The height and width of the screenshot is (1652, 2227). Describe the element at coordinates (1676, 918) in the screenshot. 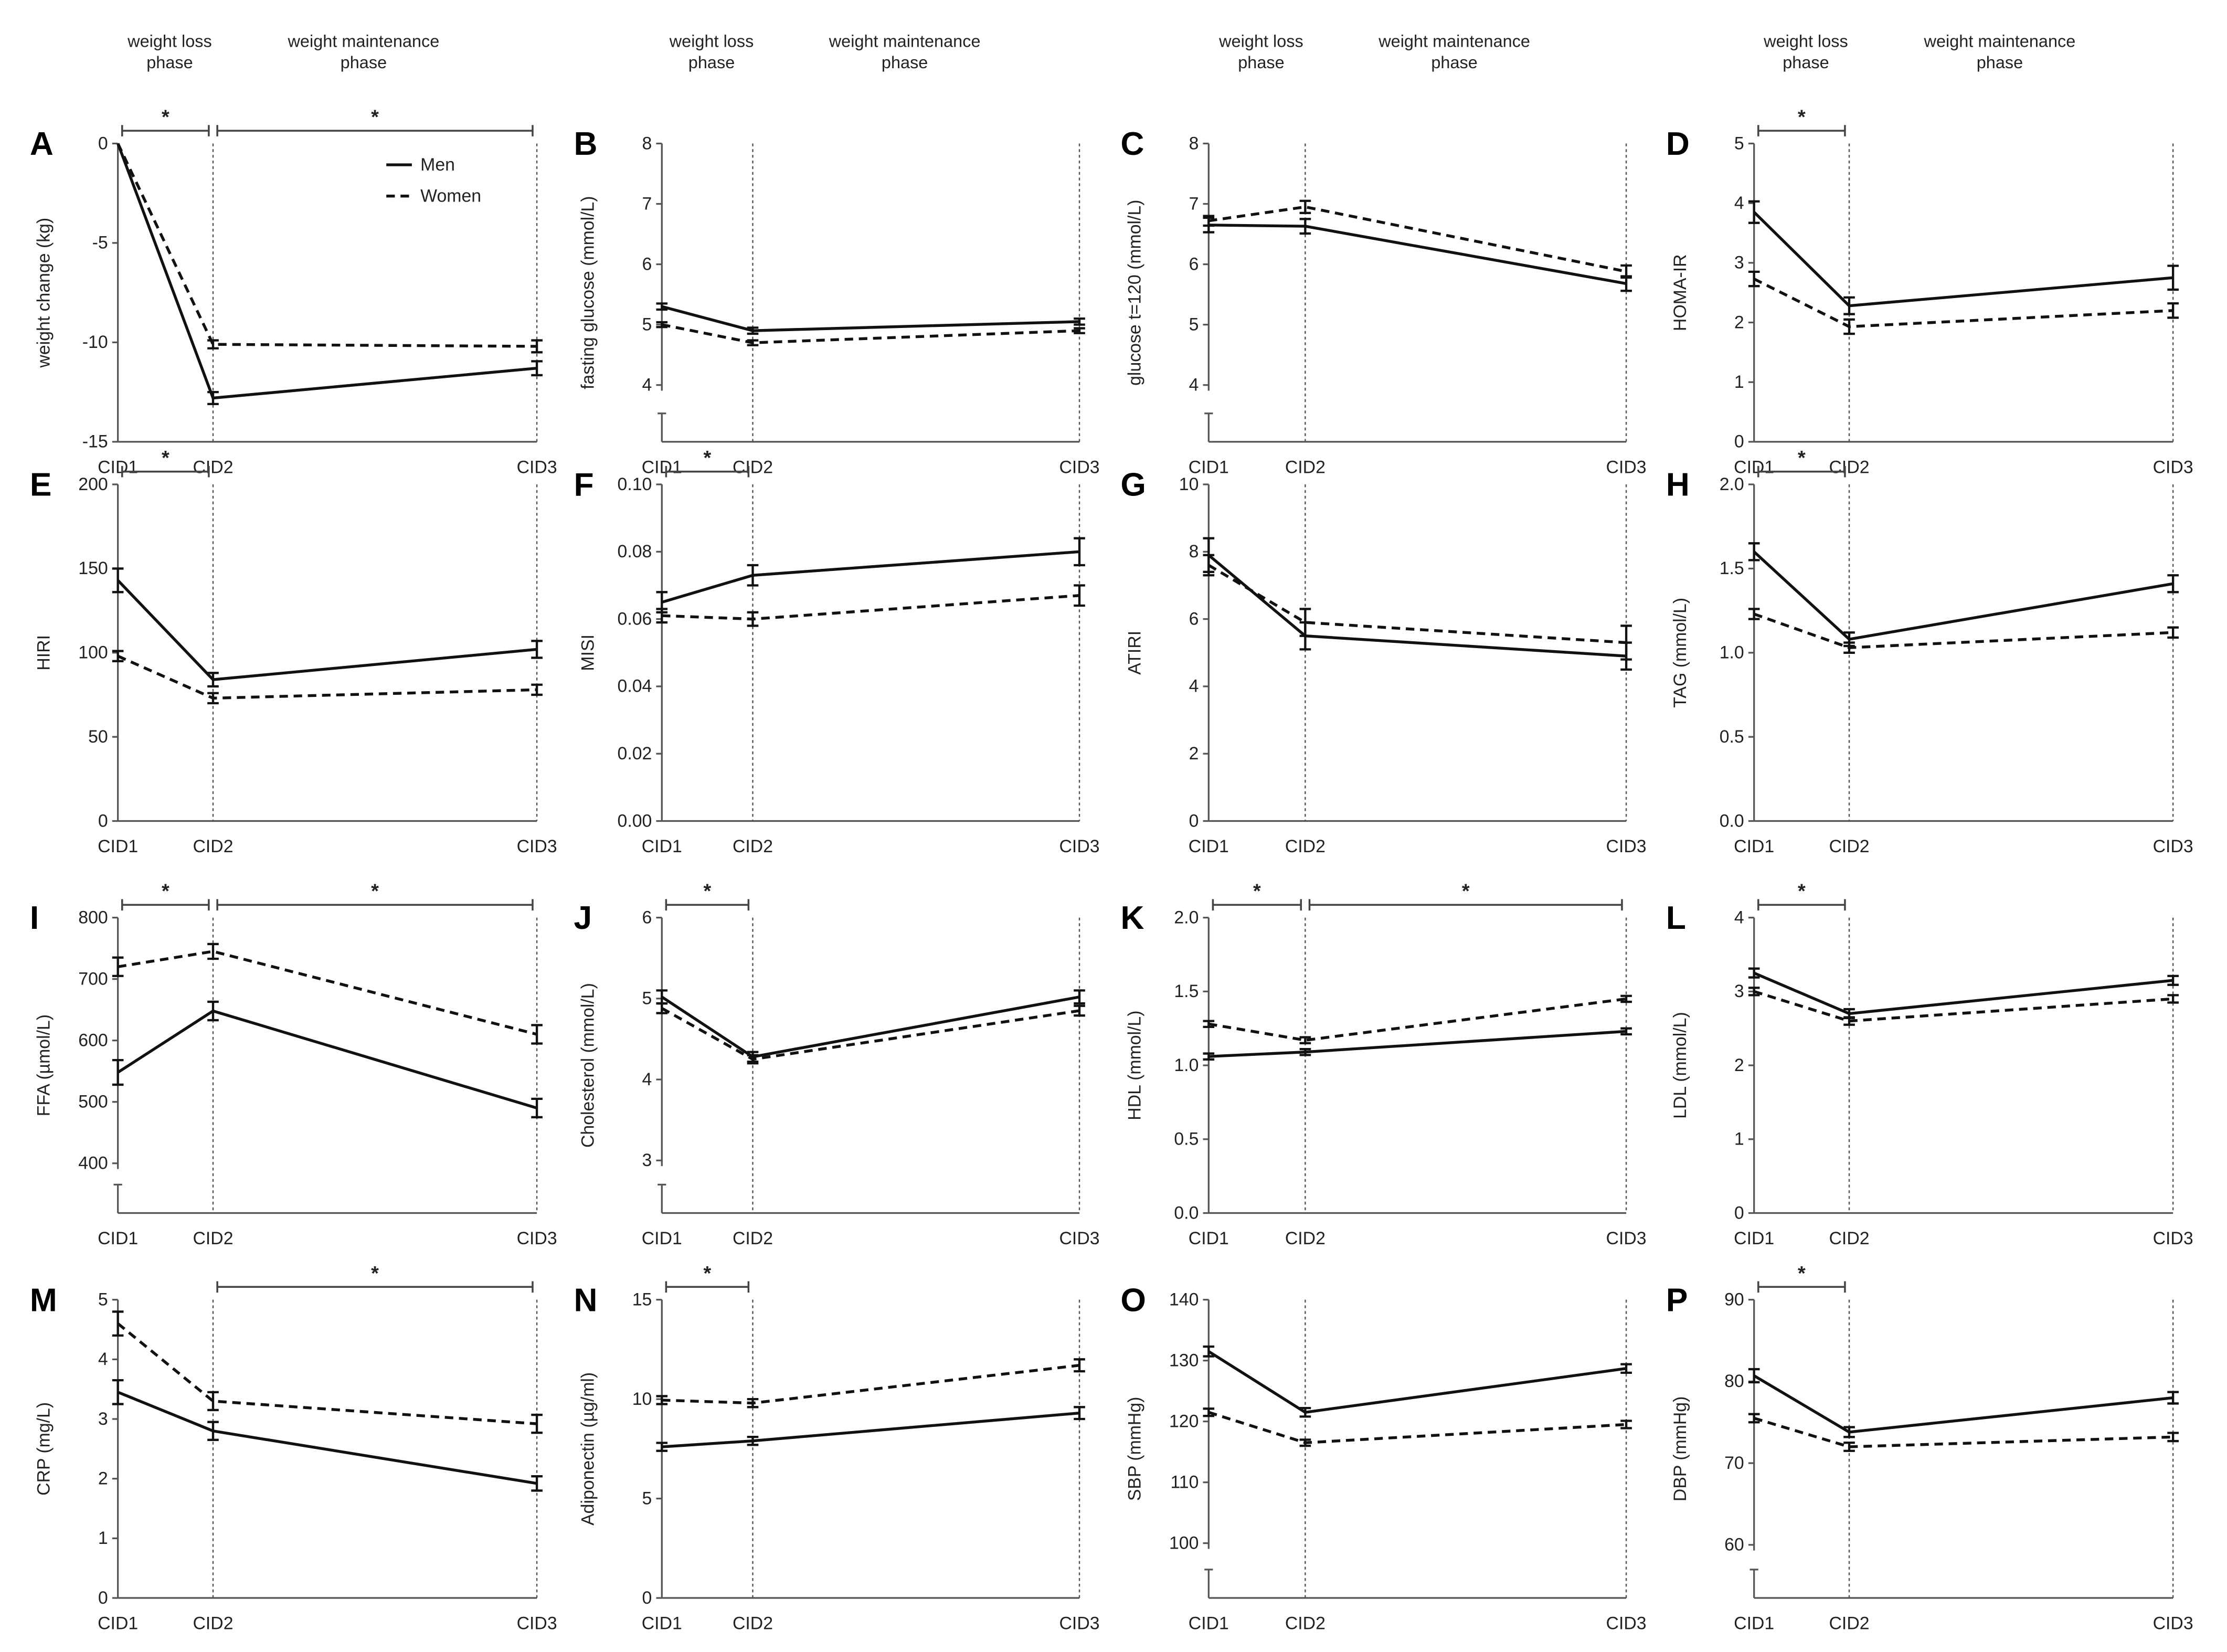

I see `panel-letter: L` at that location.